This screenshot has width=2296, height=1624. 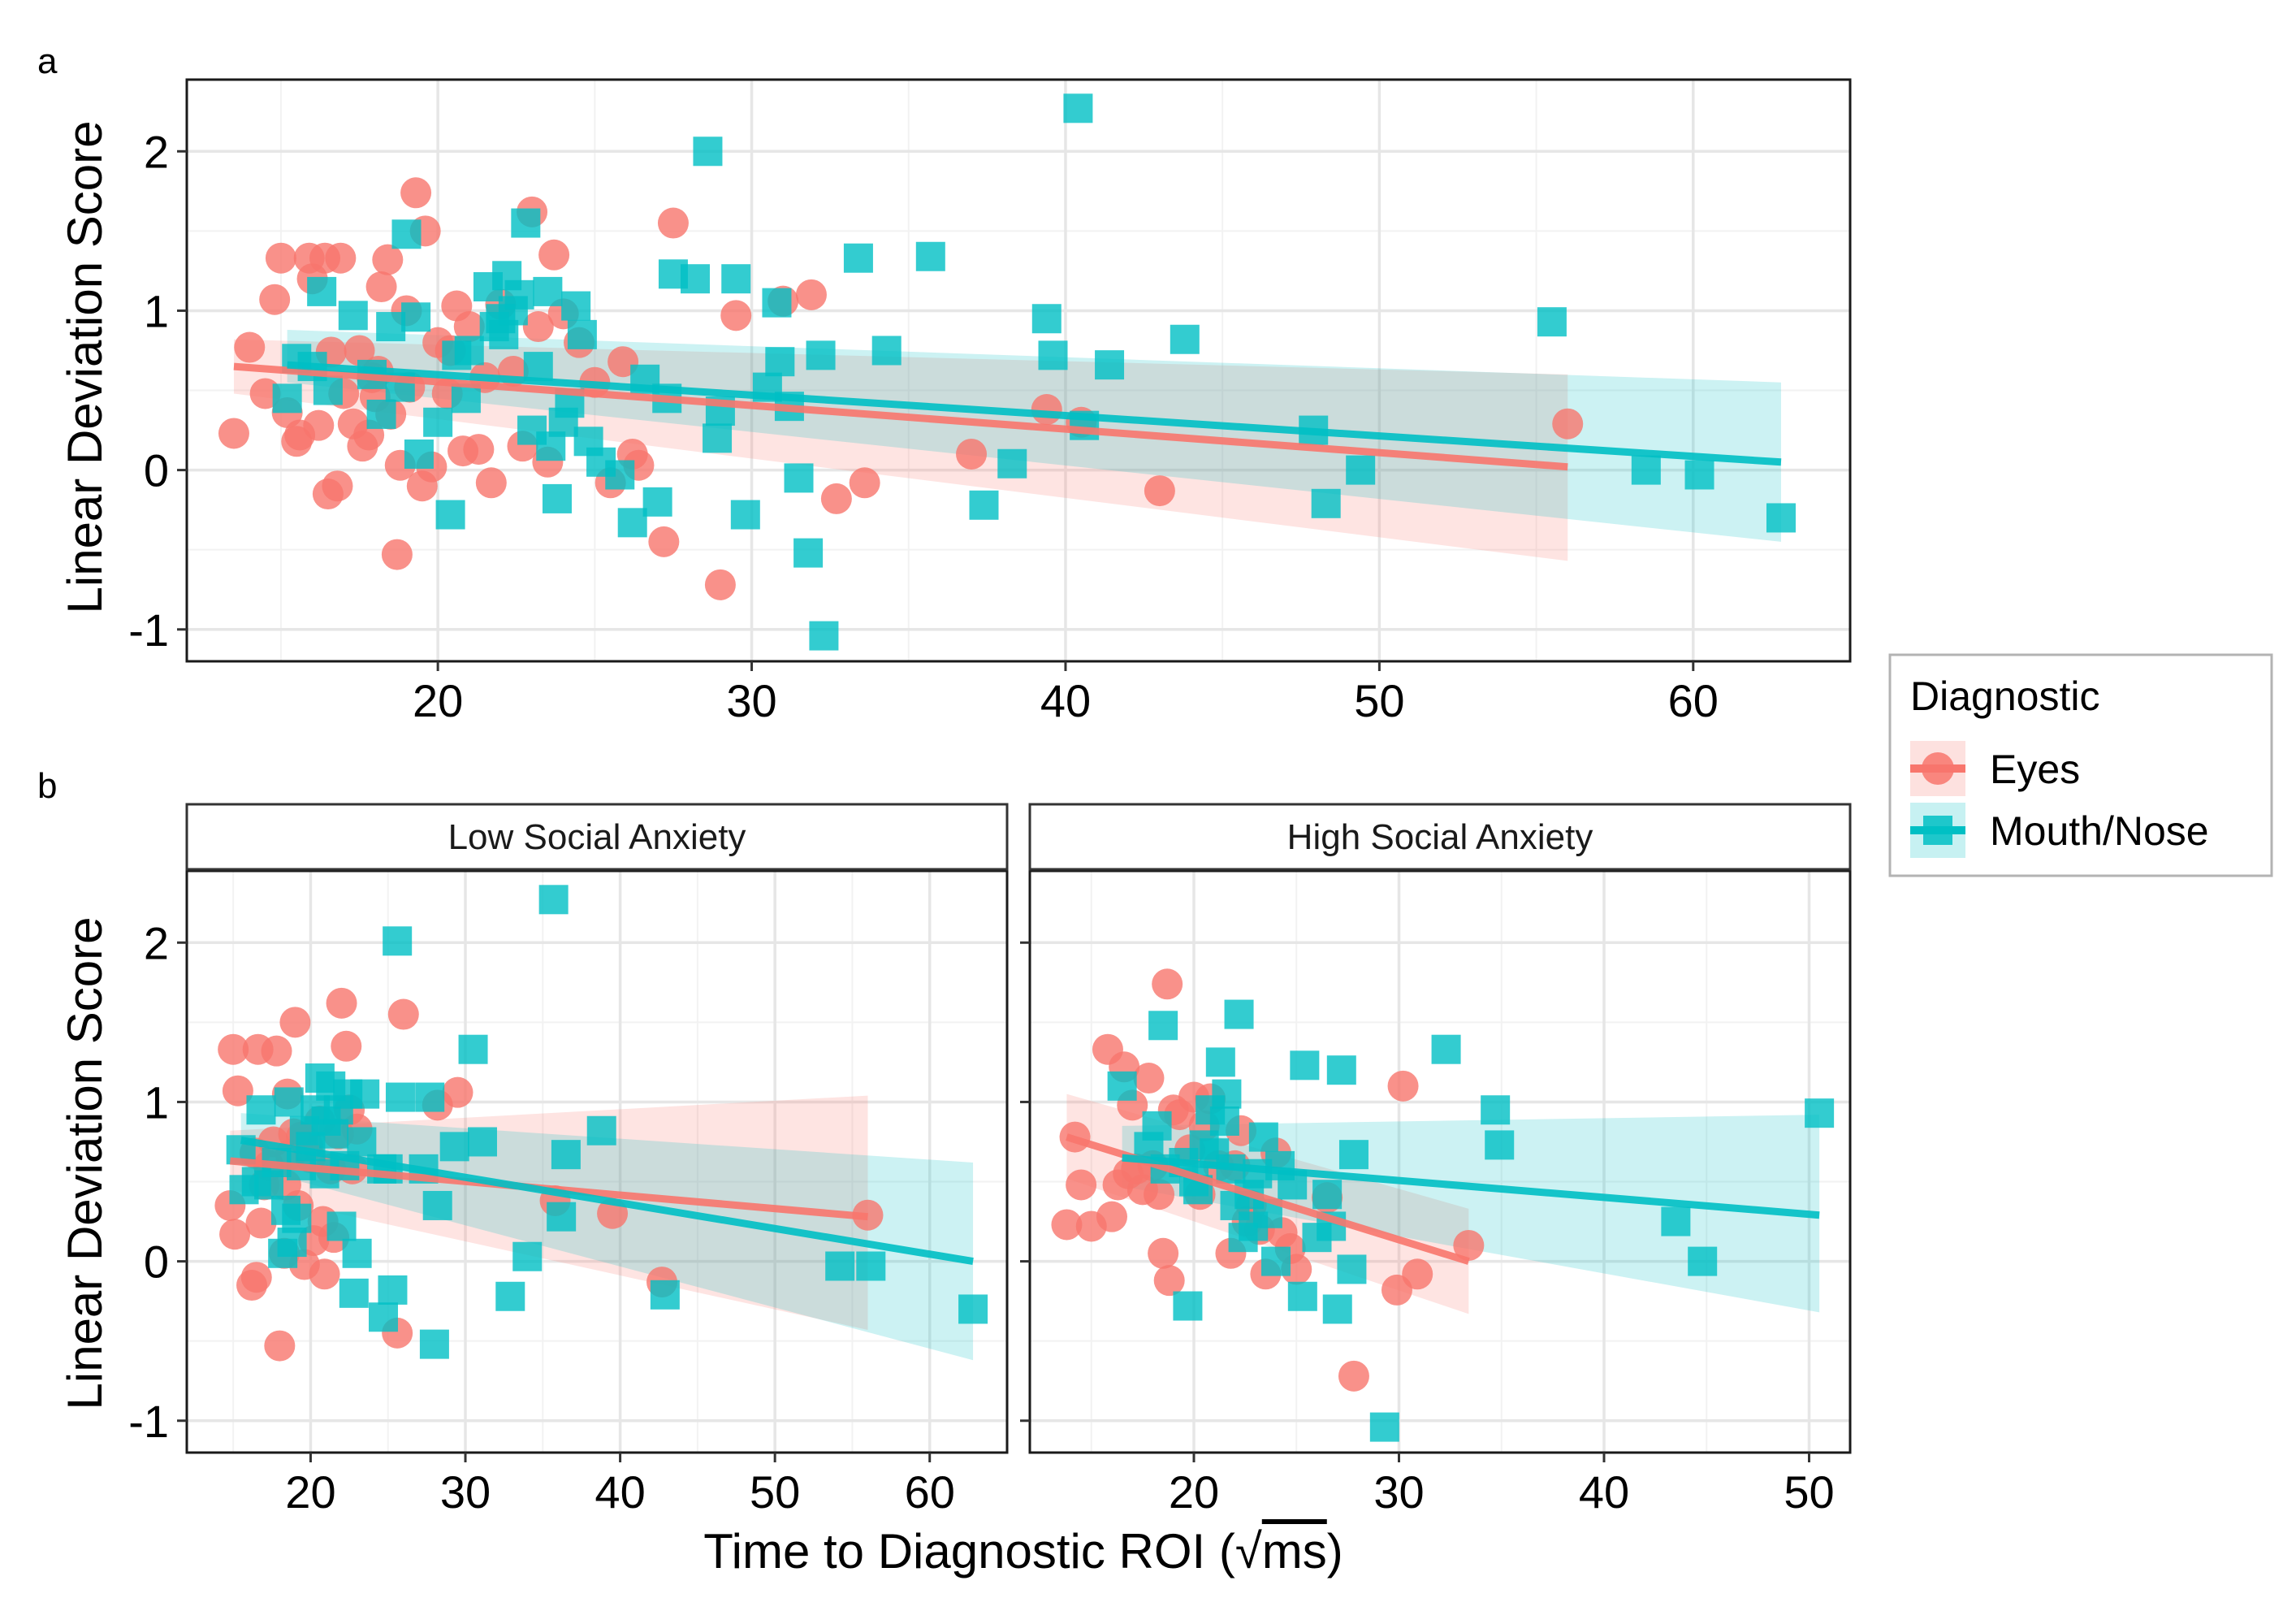 What do you see at coordinates (597, 837) in the screenshot?
I see `strip-low: Low Social Anxiety` at bounding box center [597, 837].